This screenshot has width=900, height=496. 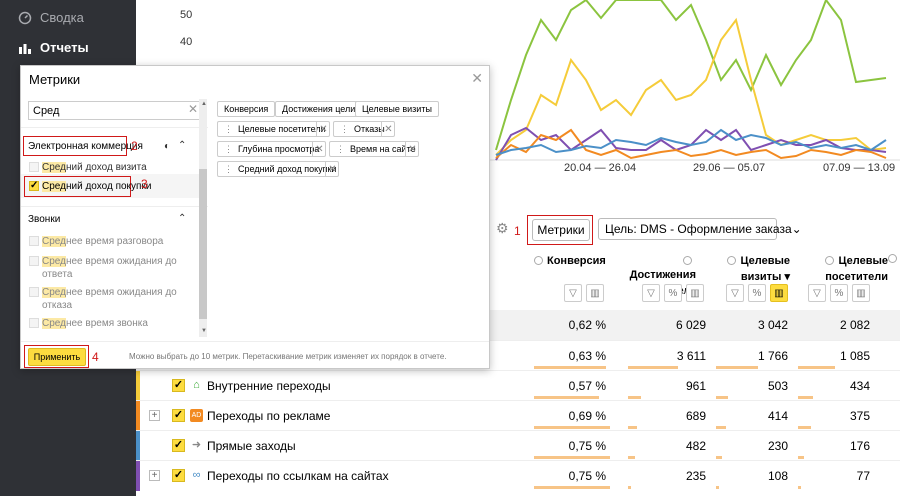 What do you see at coordinates (278, 169) in the screenshot?
I see `selected-metric-chip: ⋮ Средний доход покупки ✕` at bounding box center [278, 169].